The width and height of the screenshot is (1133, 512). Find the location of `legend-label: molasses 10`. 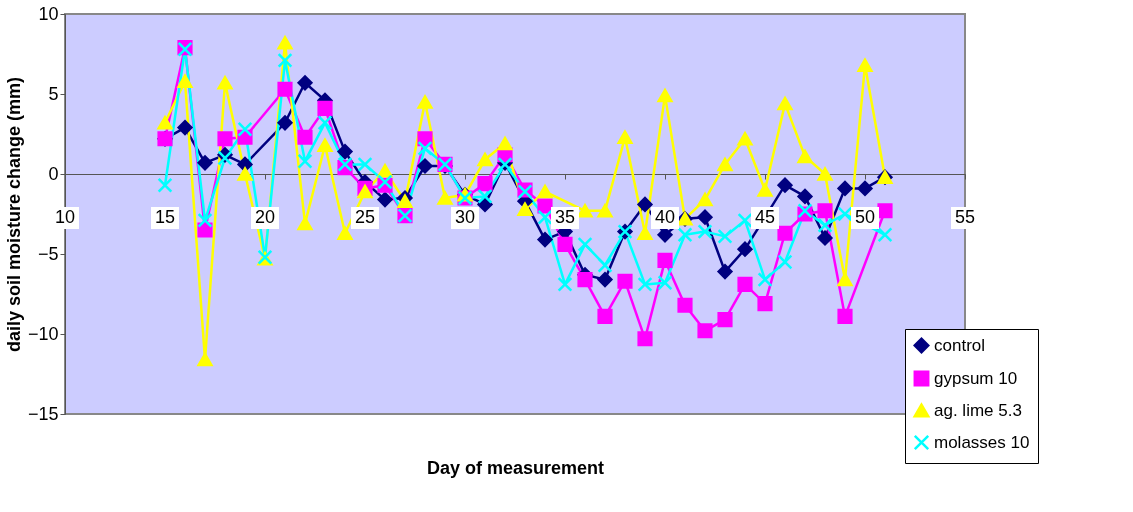

legend-label: molasses 10 is located at coordinates (982, 442).